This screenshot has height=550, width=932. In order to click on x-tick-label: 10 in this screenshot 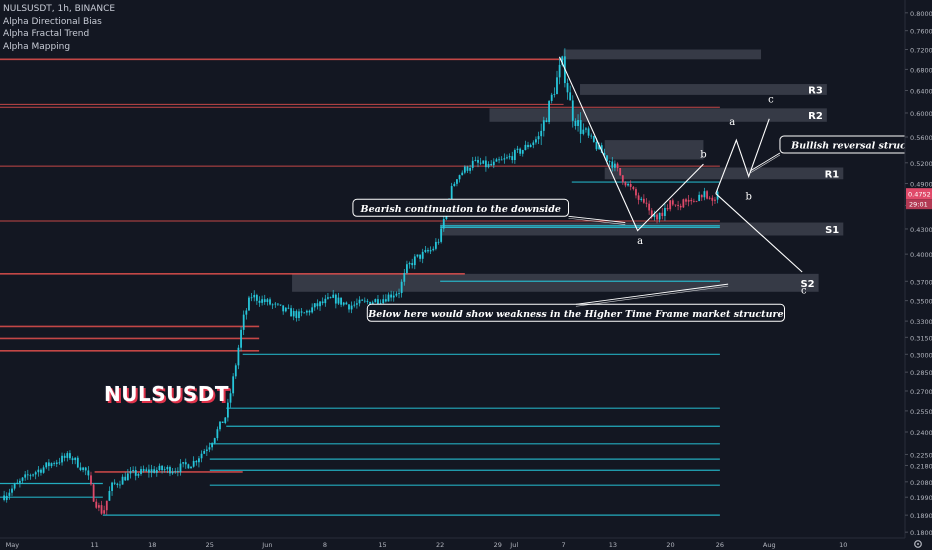, I will do `click(843, 545)`.